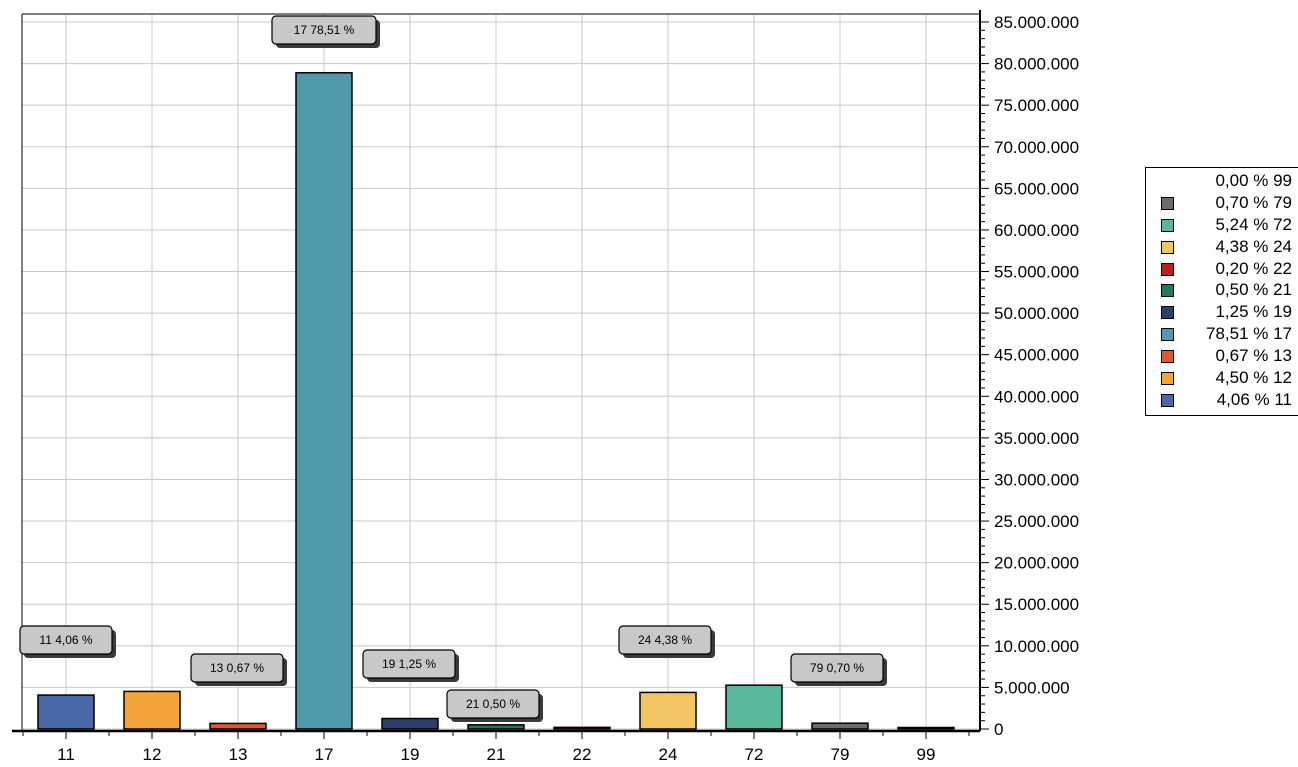 Image resolution: width=1298 pixels, height=767 pixels. Describe the element at coordinates (1253, 268) in the screenshot. I see `legend-label: 0,20 % 22` at that location.